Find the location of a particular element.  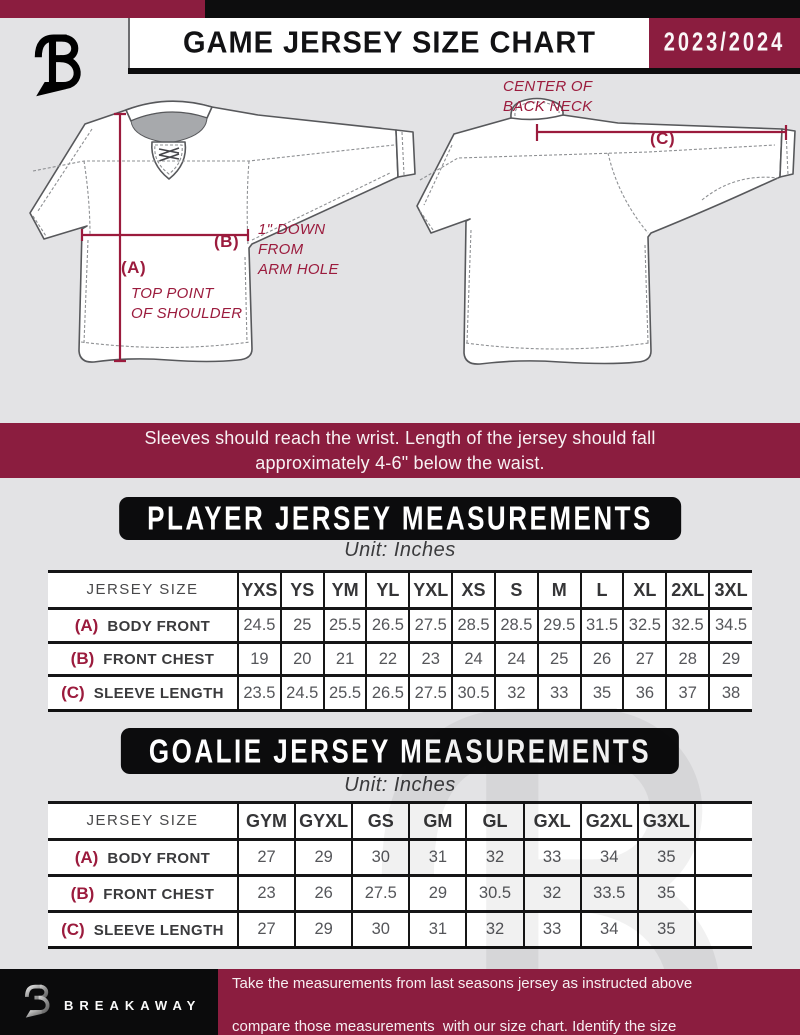

footer-brand-name: BREAKAWAY is located at coordinates (133, 1005).